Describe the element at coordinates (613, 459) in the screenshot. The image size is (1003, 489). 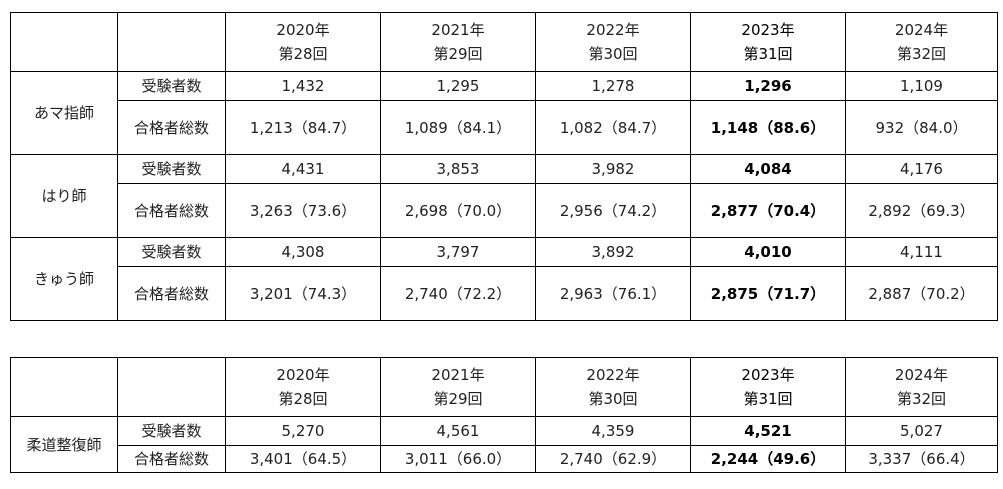
I see `value-cell: 2,740（62.9）` at that location.